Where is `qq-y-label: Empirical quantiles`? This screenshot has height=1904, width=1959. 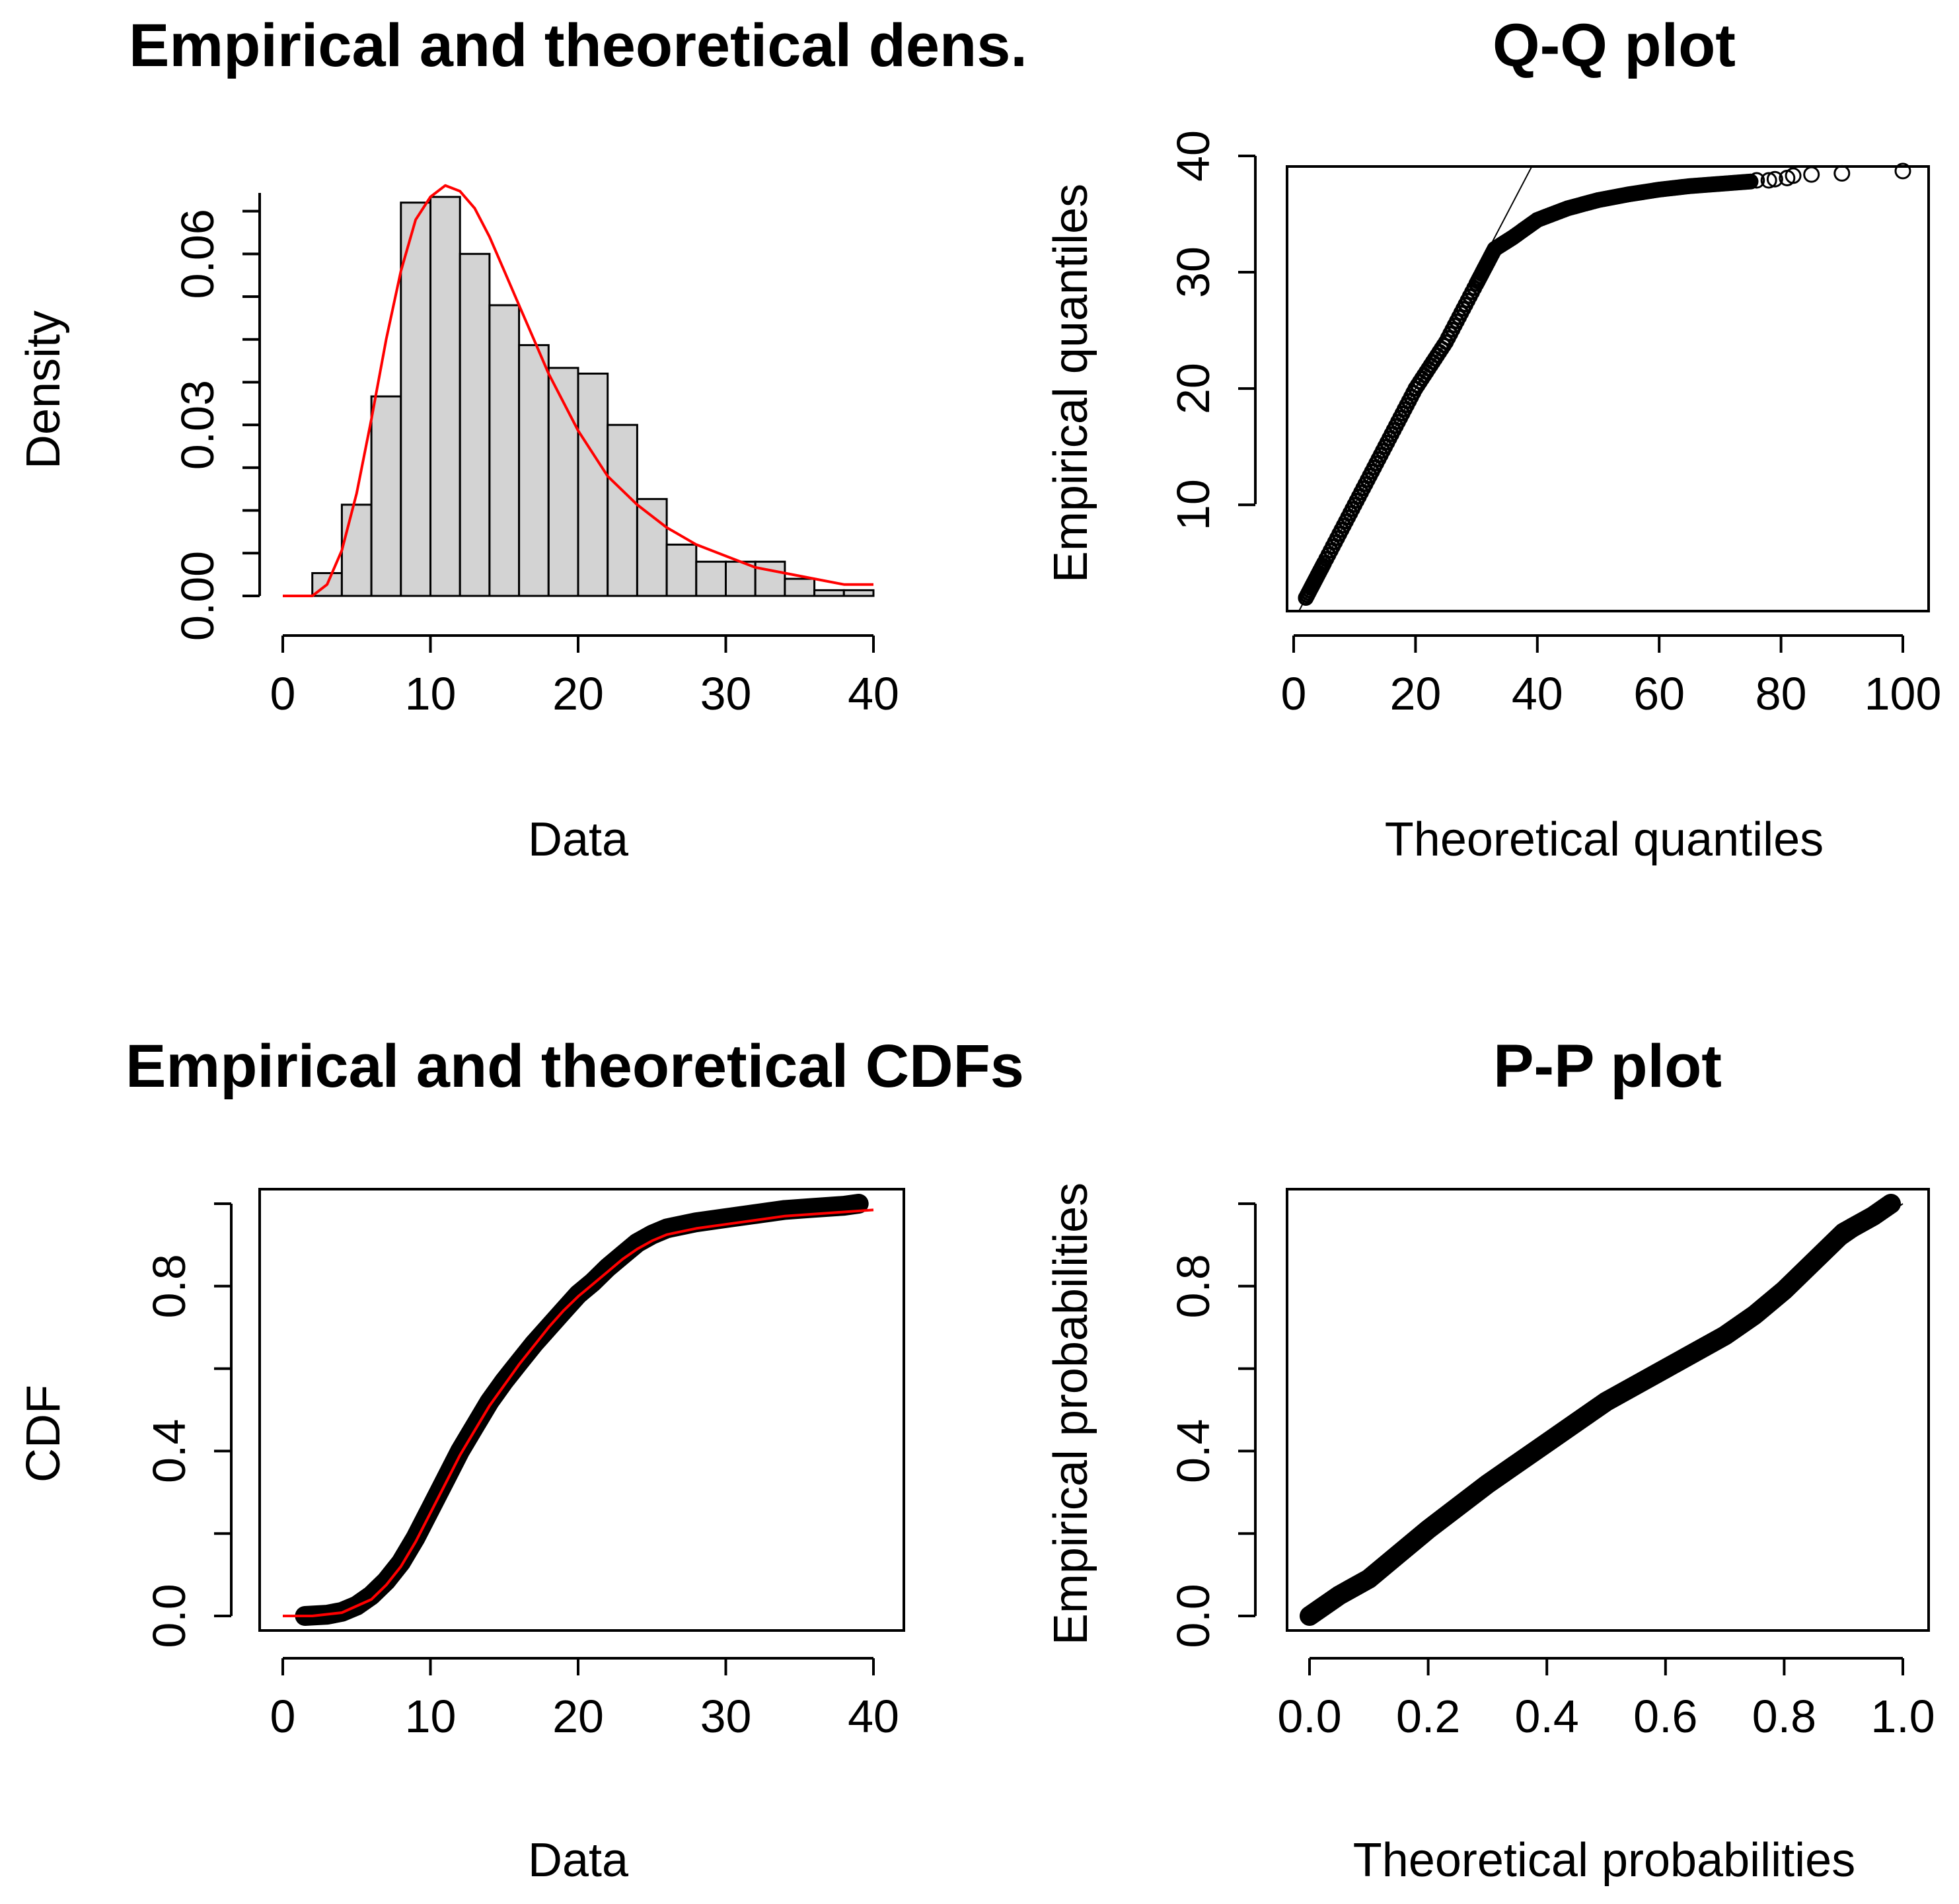
qq-y-label: Empirical quantiles is located at coordinates (1071, 384).